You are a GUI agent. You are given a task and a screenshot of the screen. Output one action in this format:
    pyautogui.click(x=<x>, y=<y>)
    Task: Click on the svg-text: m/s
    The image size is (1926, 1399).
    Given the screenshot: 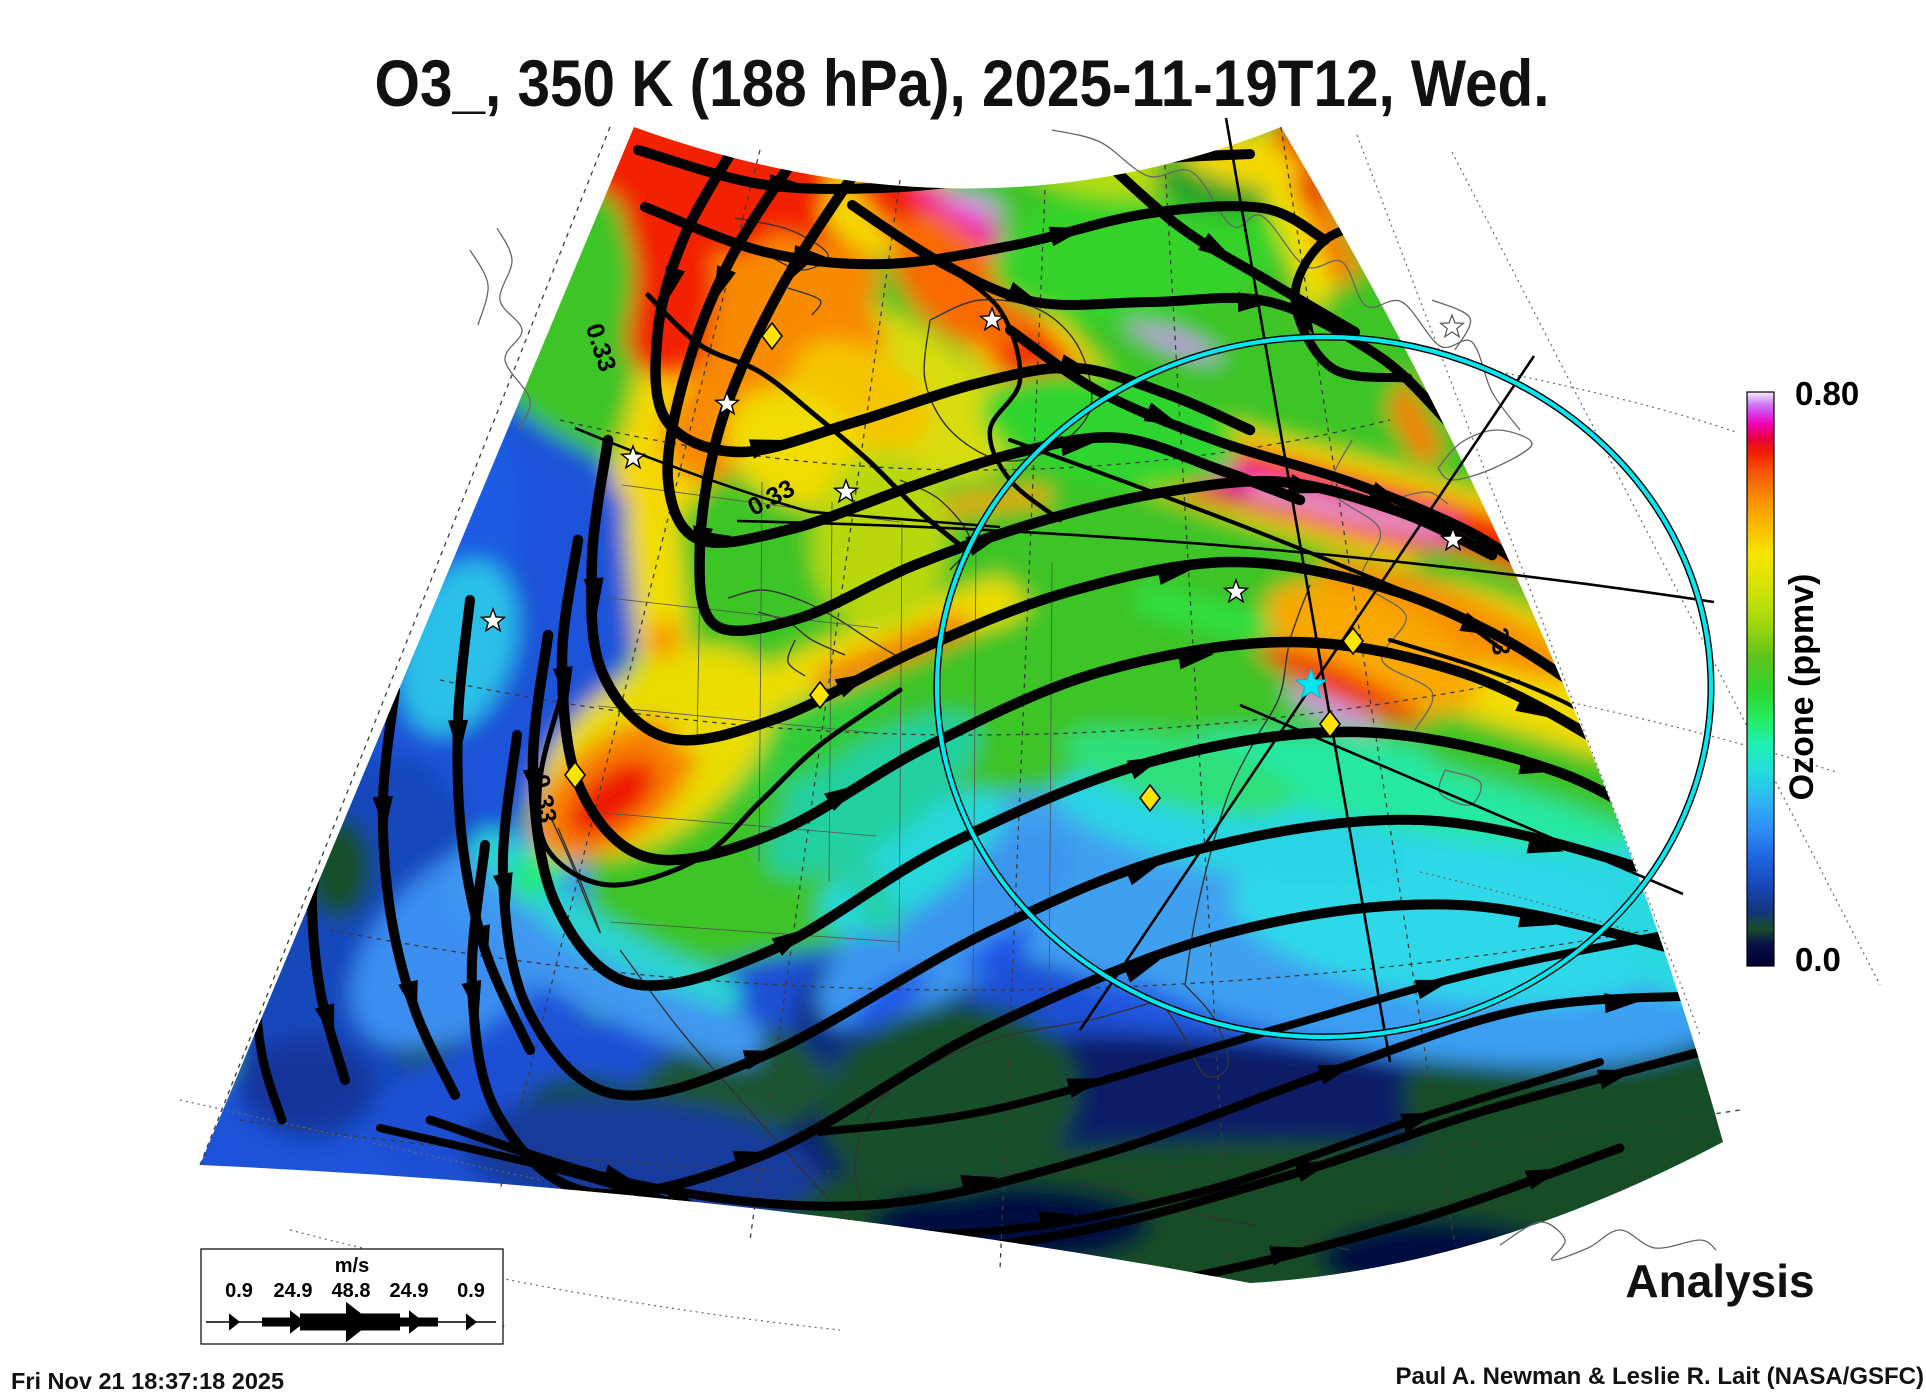 What is the action you would take?
    pyautogui.click(x=352, y=1266)
    